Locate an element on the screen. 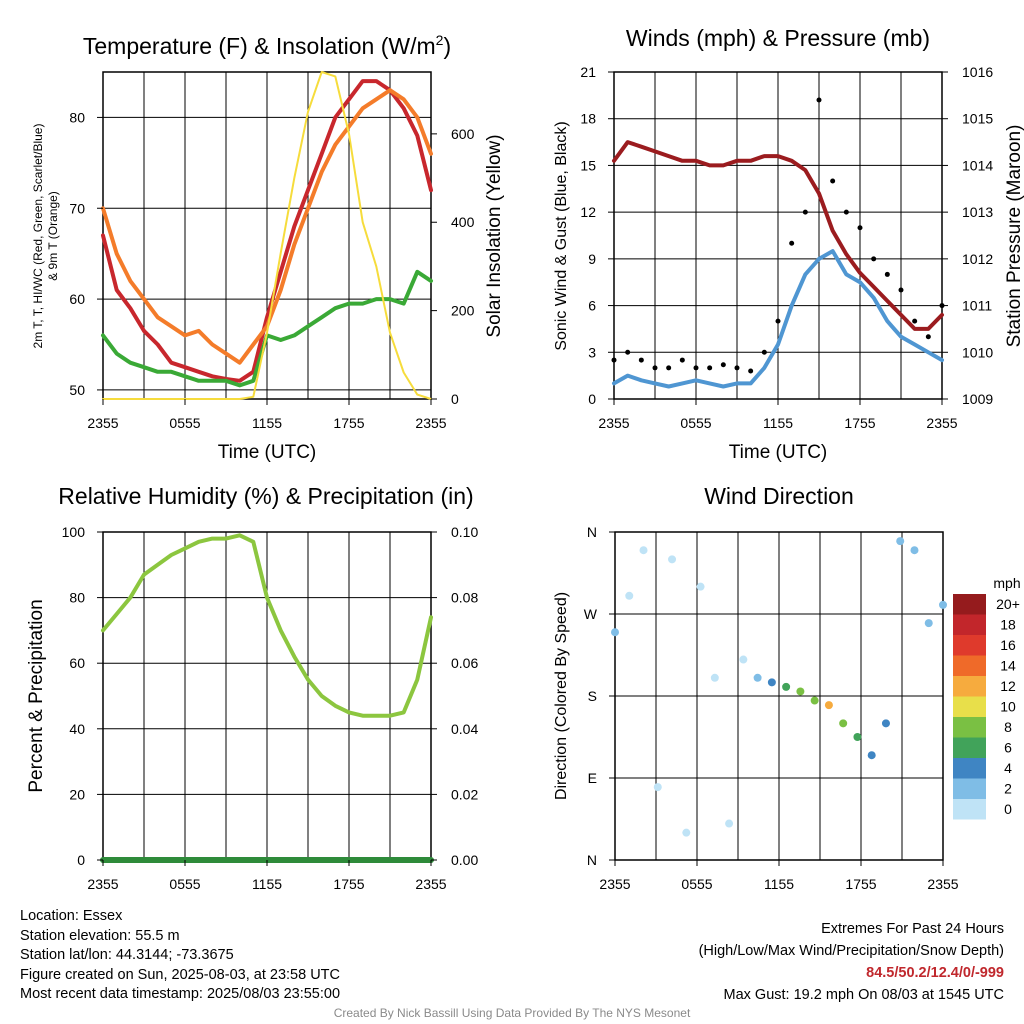 Image resolution: width=1024 pixels, height=1024 pixels. x-tick-label: 1755 is located at coordinates (859, 423).